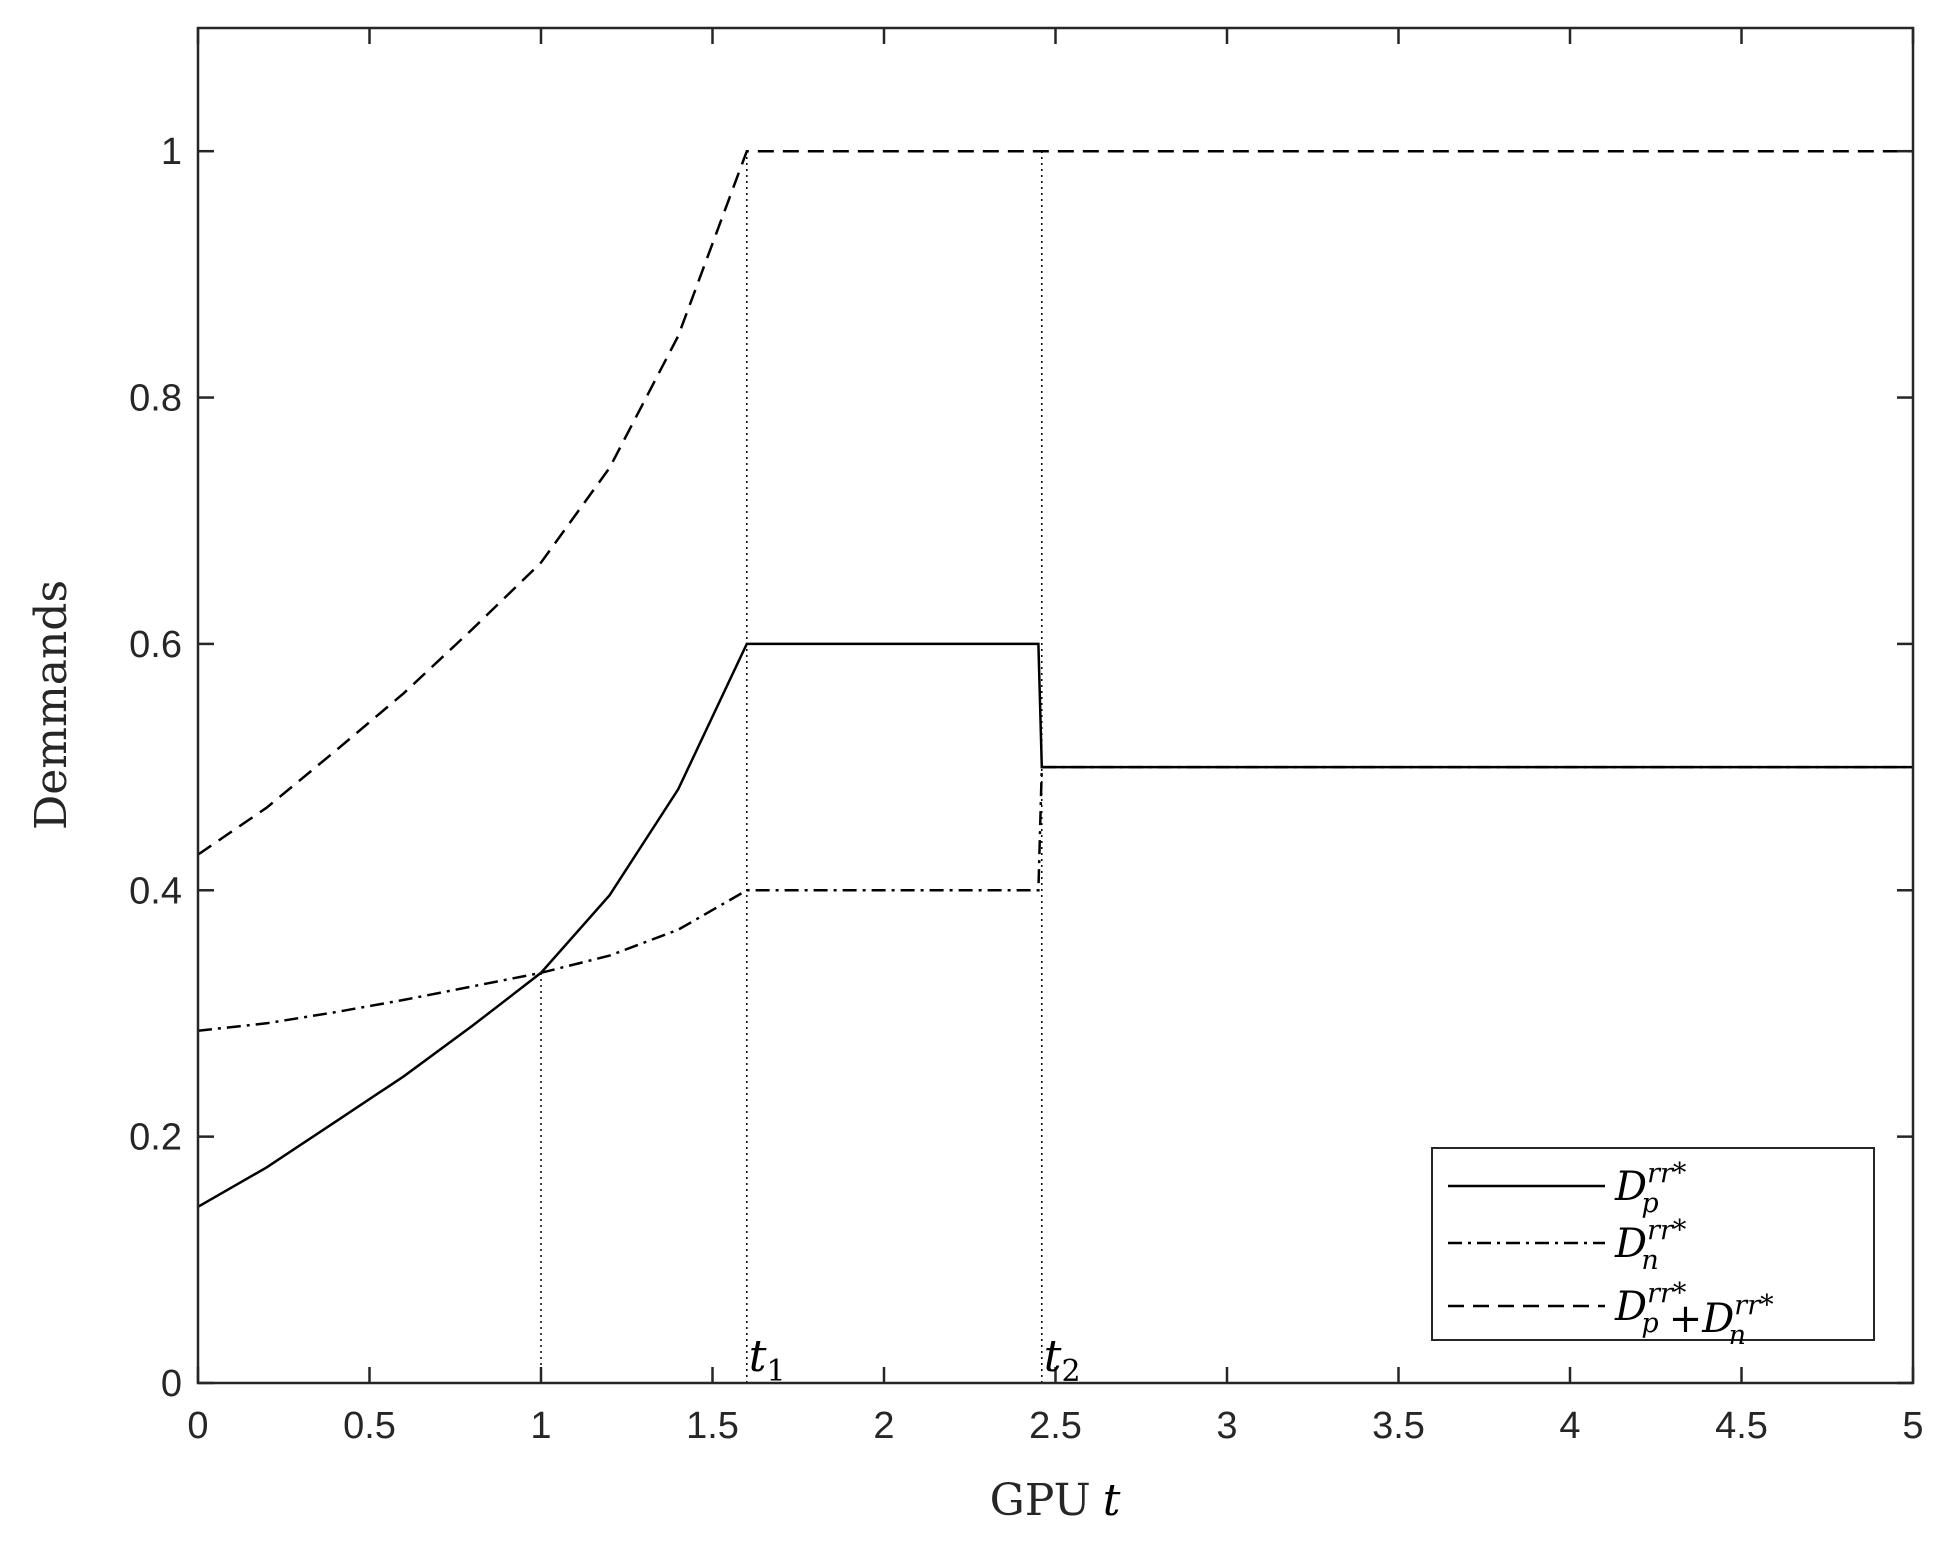  I want to click on y-tick-label: 0.8, so click(155, 399).